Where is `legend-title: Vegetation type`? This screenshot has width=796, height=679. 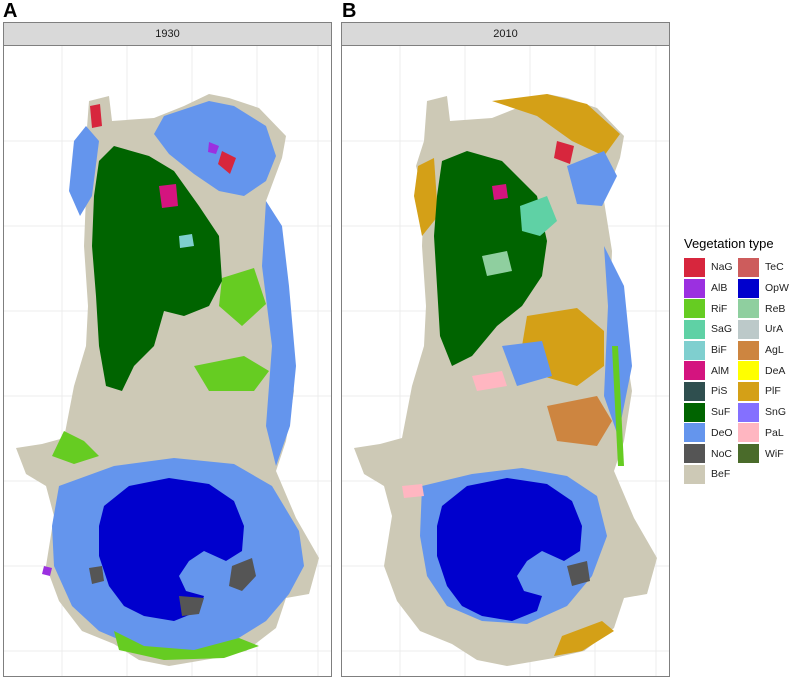 legend-title: Vegetation type is located at coordinates (729, 243).